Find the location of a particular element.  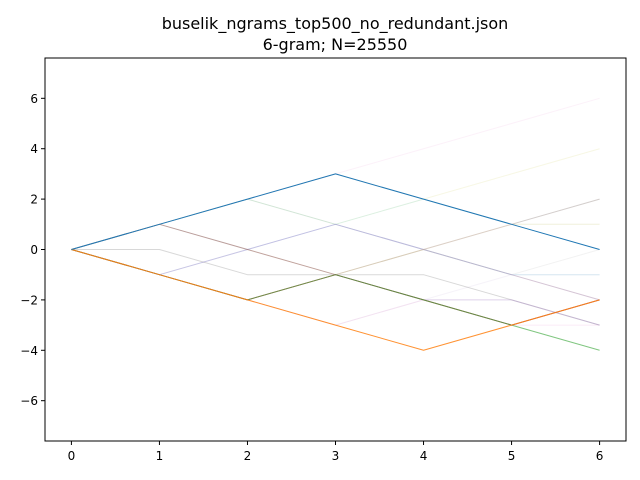

y-tick-label: 4 is located at coordinates (34, 149).